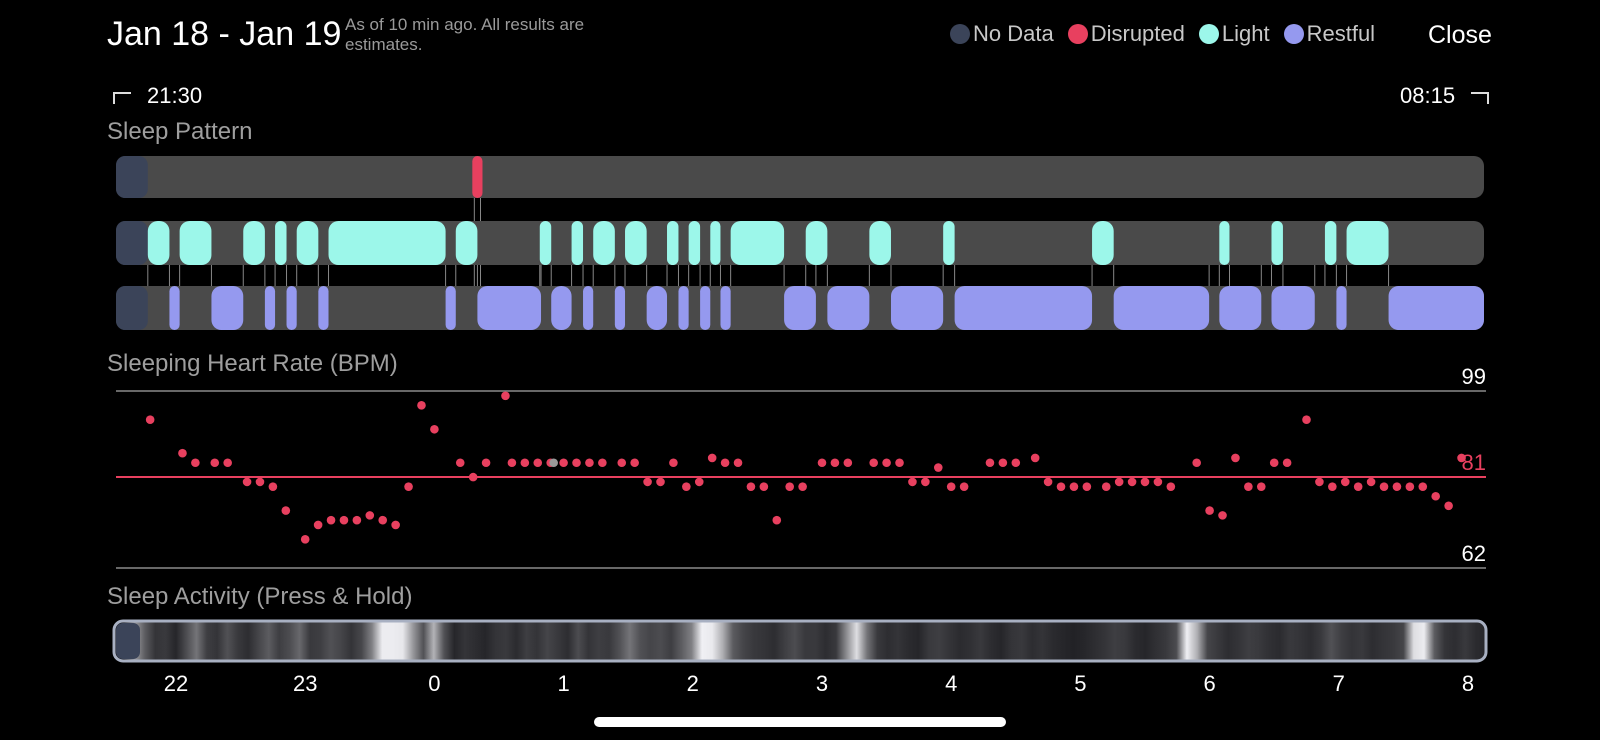 The image size is (1600, 740). I want to click on hour-tick-label: 4, so click(951, 683).